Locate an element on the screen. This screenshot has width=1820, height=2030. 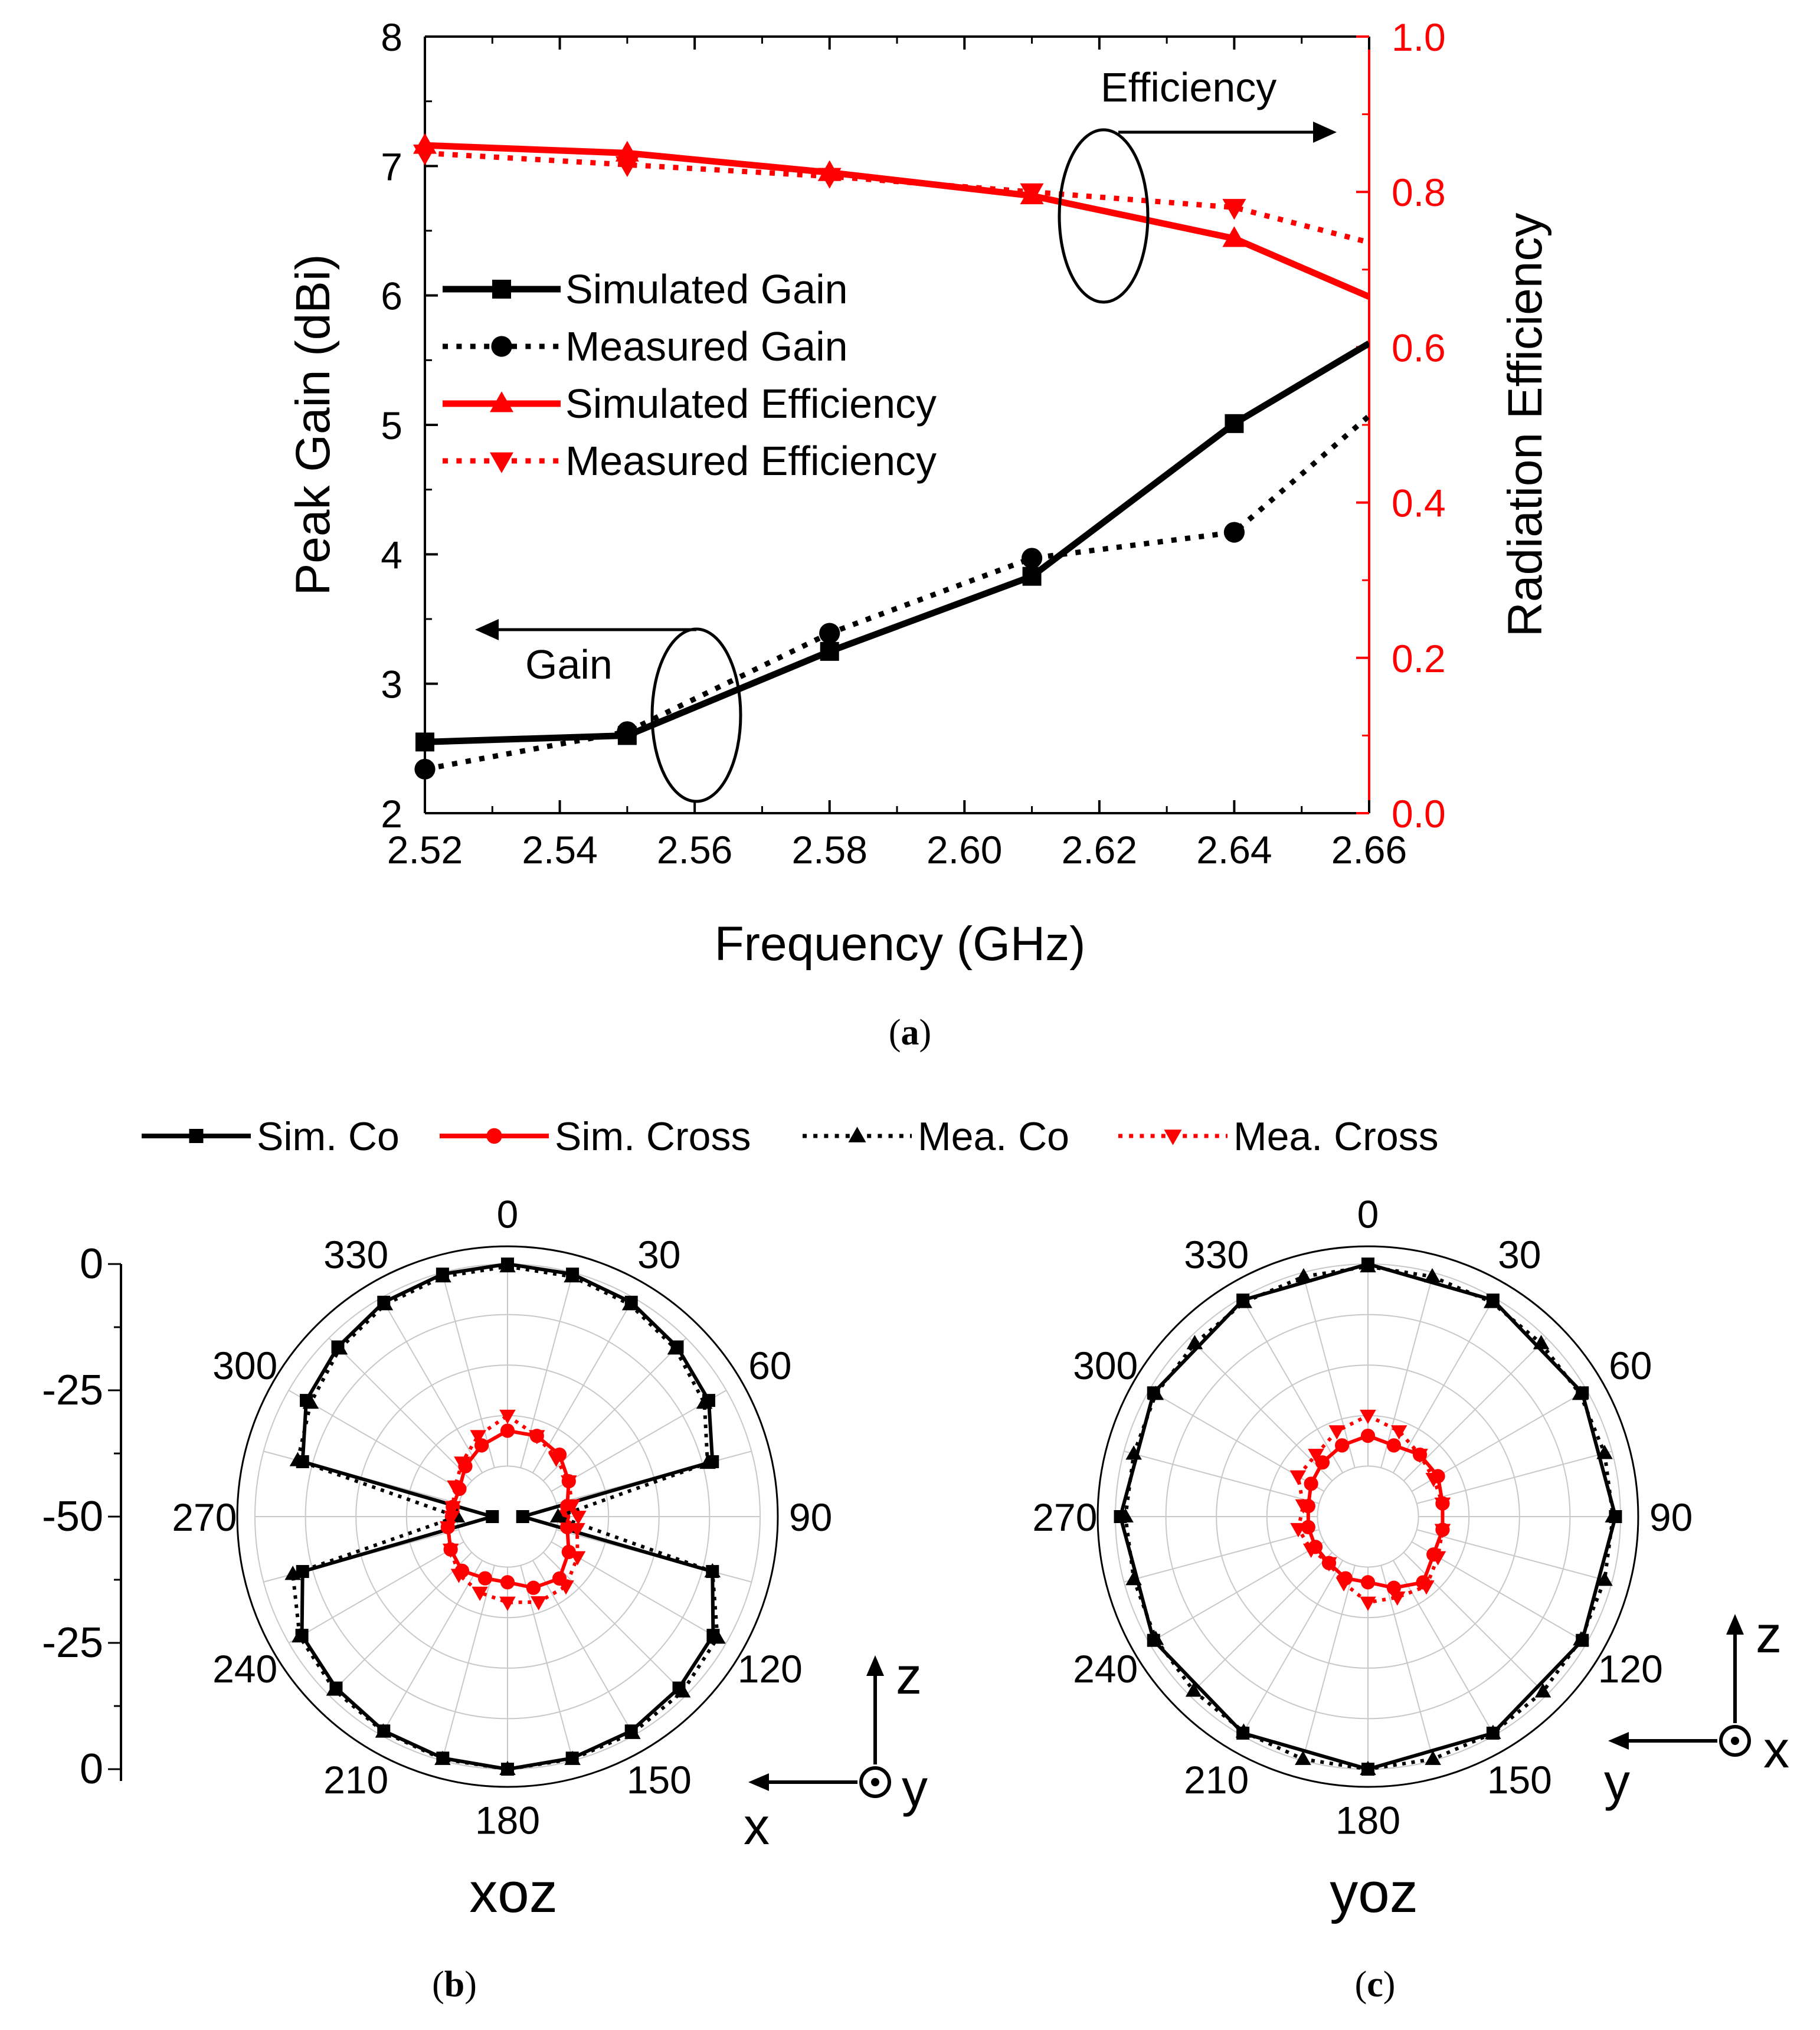
polar-legend-label: Sim. Cross is located at coordinates (653, 1136).